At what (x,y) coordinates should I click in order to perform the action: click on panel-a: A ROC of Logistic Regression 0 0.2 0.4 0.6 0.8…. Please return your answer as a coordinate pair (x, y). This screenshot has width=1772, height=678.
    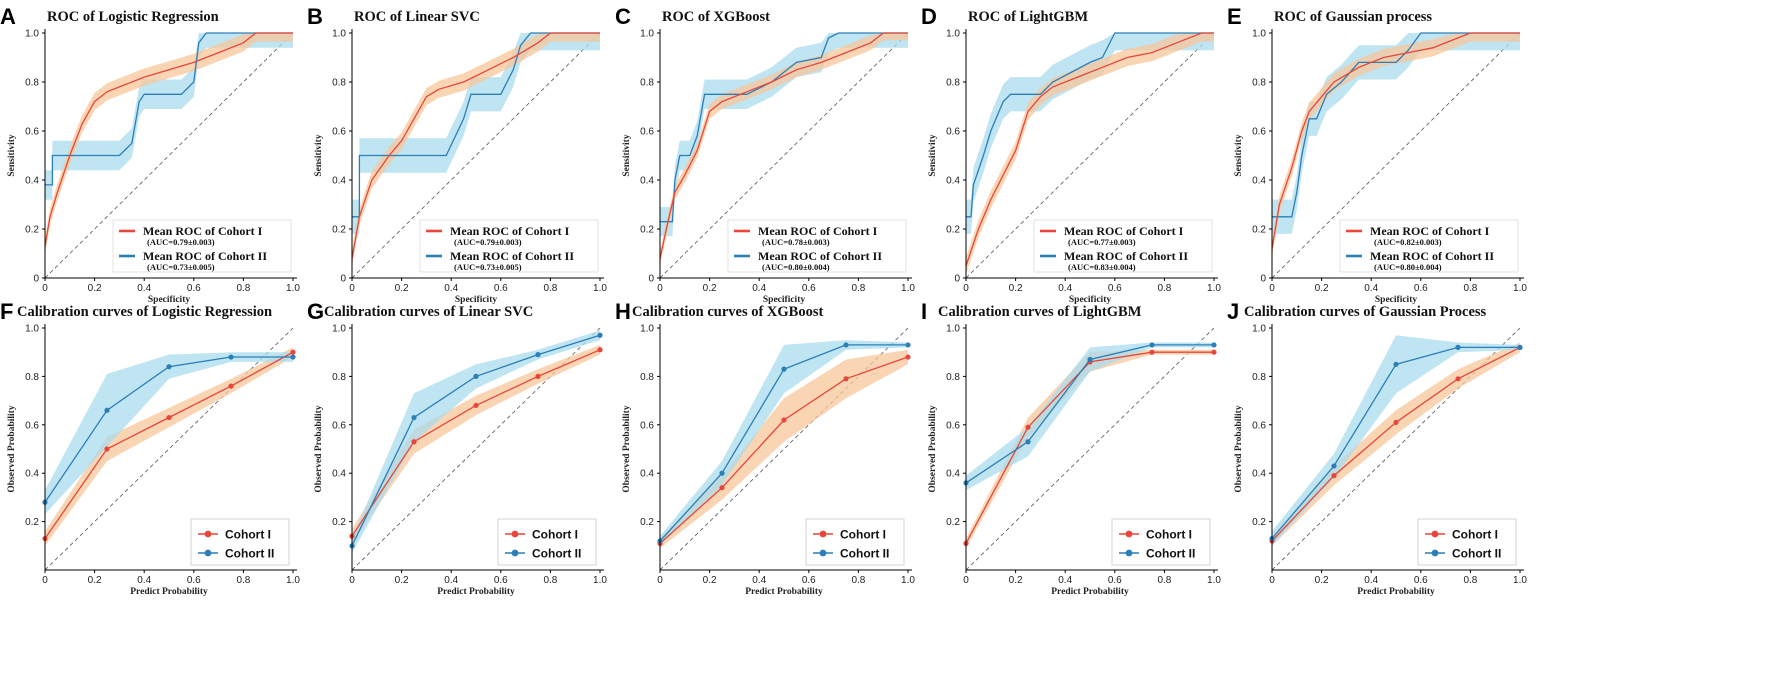
    Looking at the image, I should click on (150, 154).